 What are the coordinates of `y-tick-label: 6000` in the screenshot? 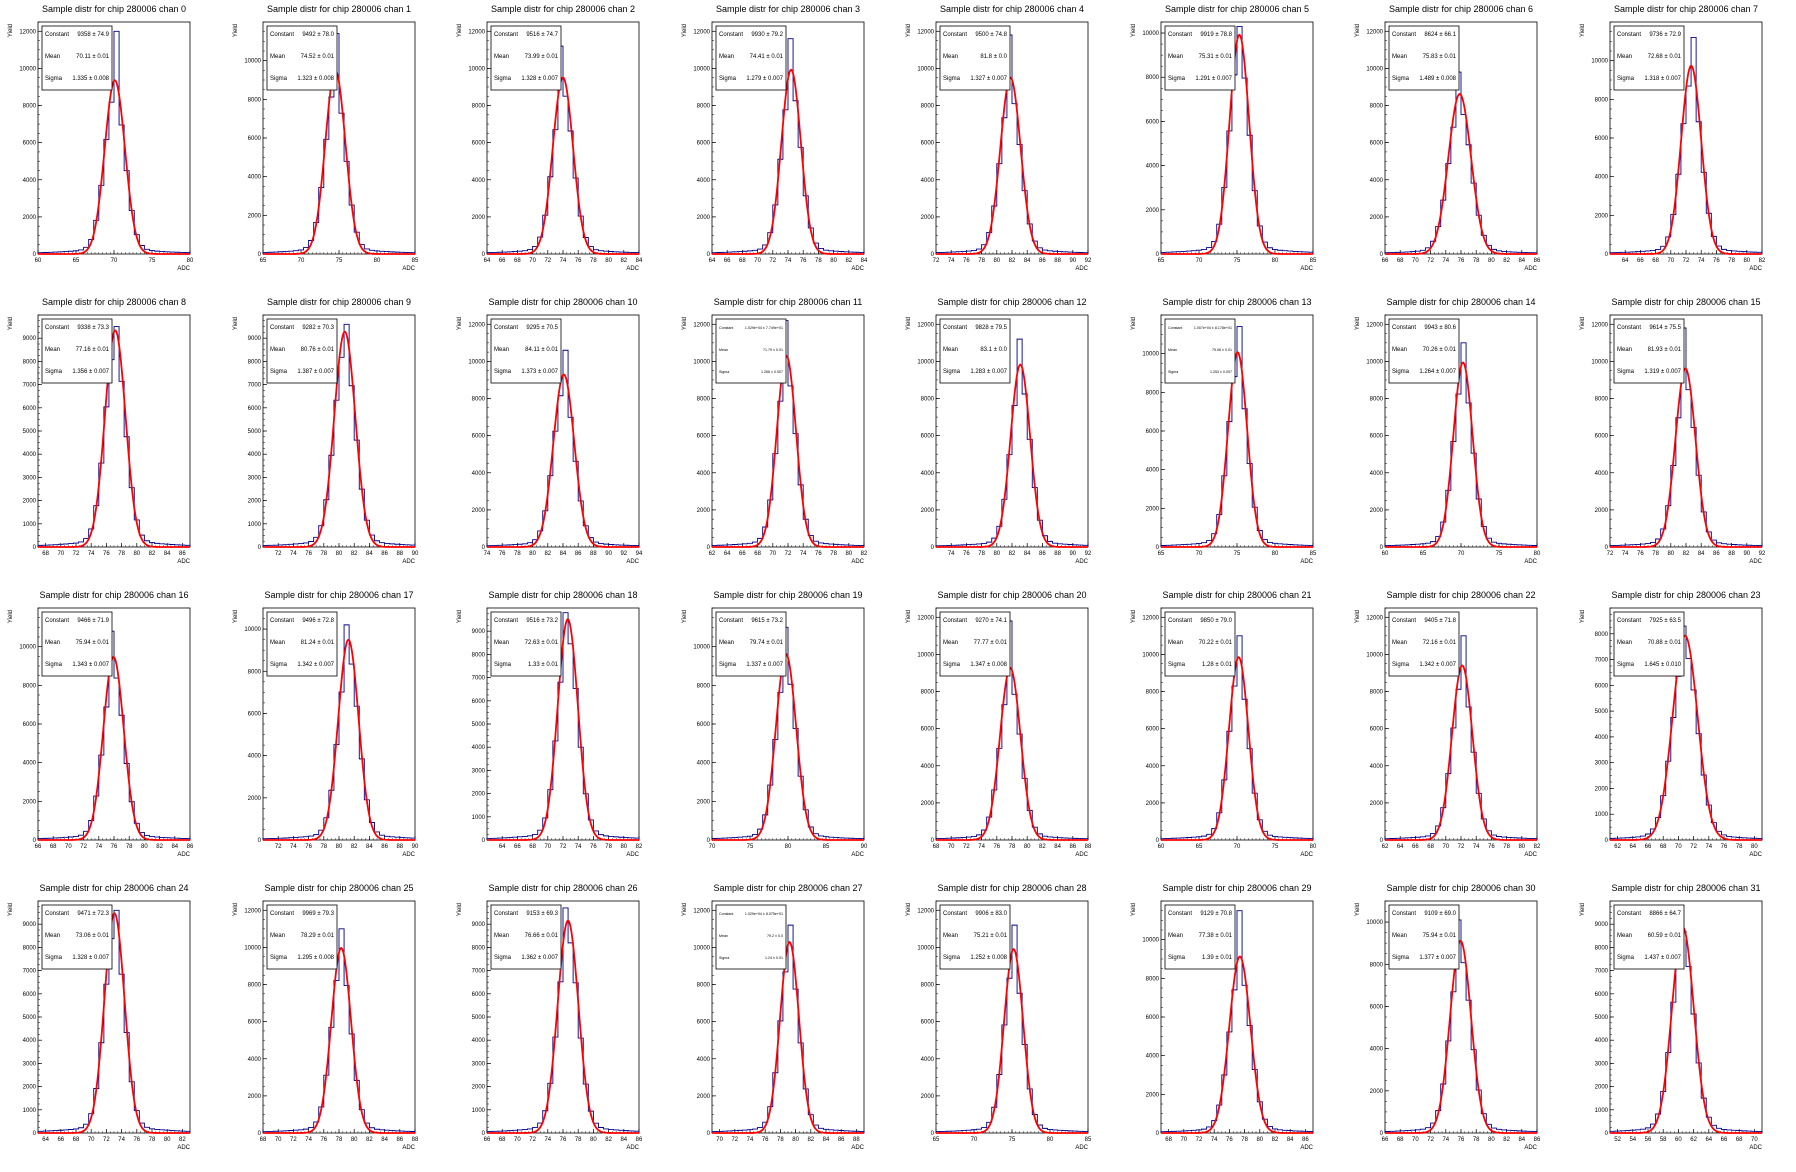 It's located at (1602, 437).